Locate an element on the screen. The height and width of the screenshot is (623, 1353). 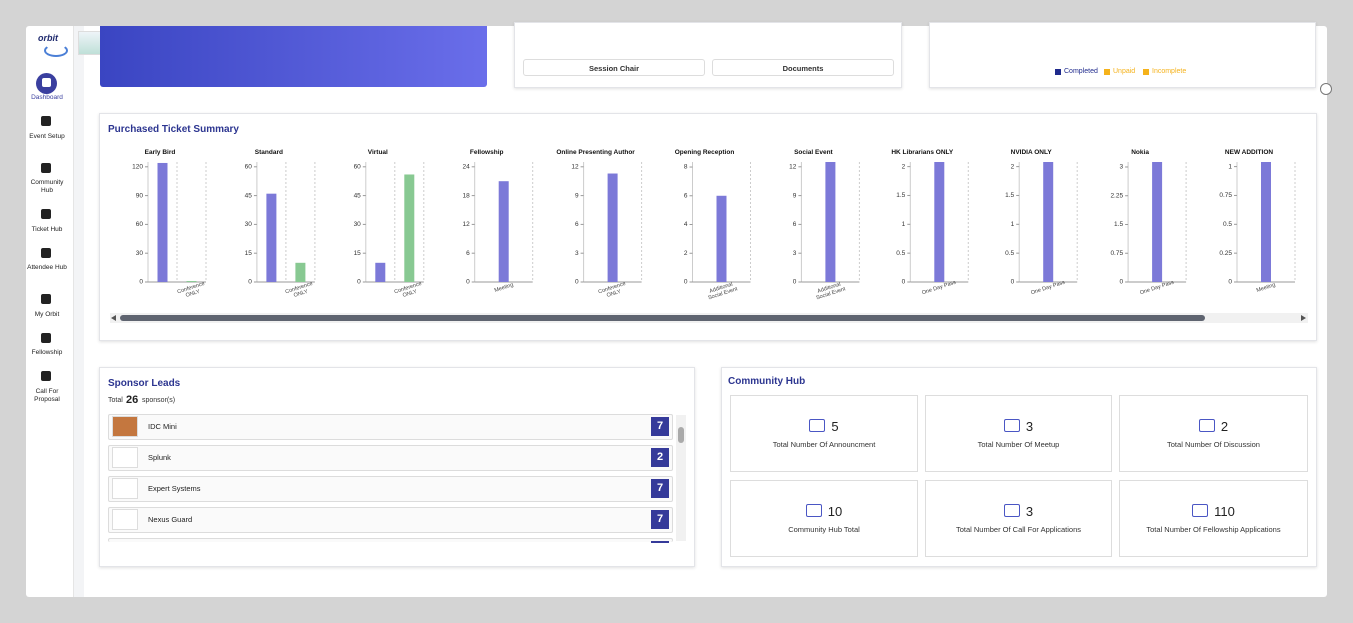
sponsor-name: IDC Mini is located at coordinates (162, 426).